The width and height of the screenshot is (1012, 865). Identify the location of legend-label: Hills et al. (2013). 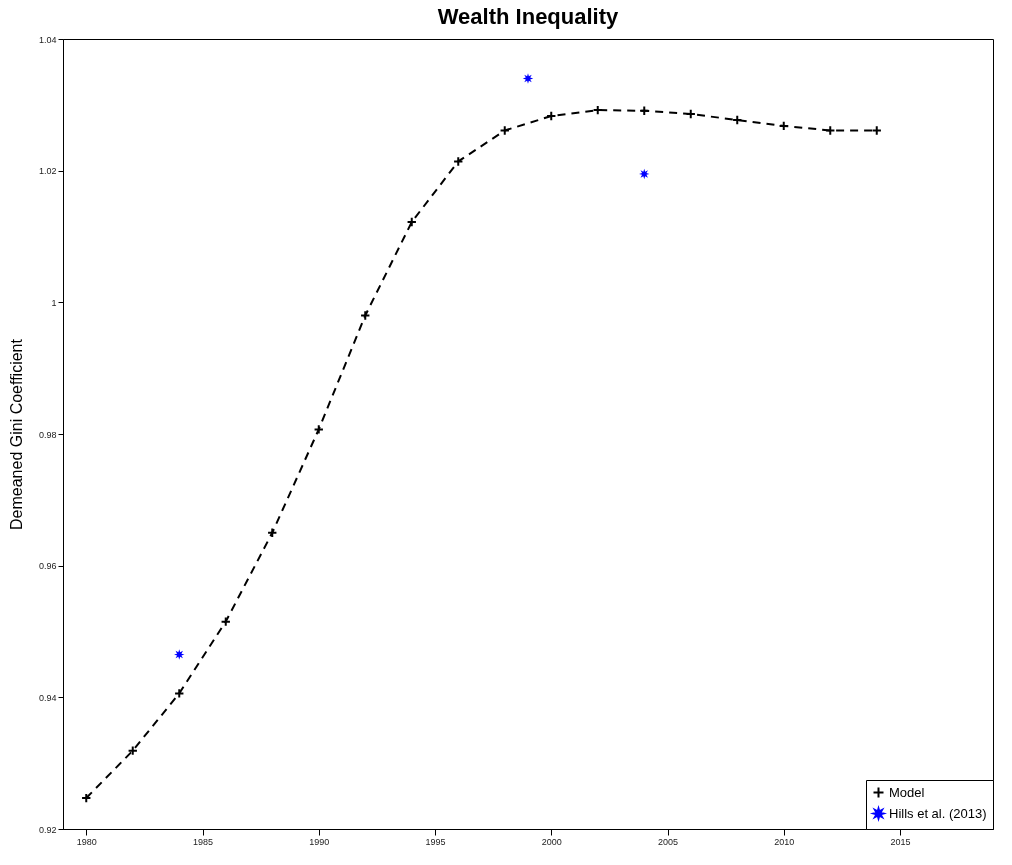
(938, 813).